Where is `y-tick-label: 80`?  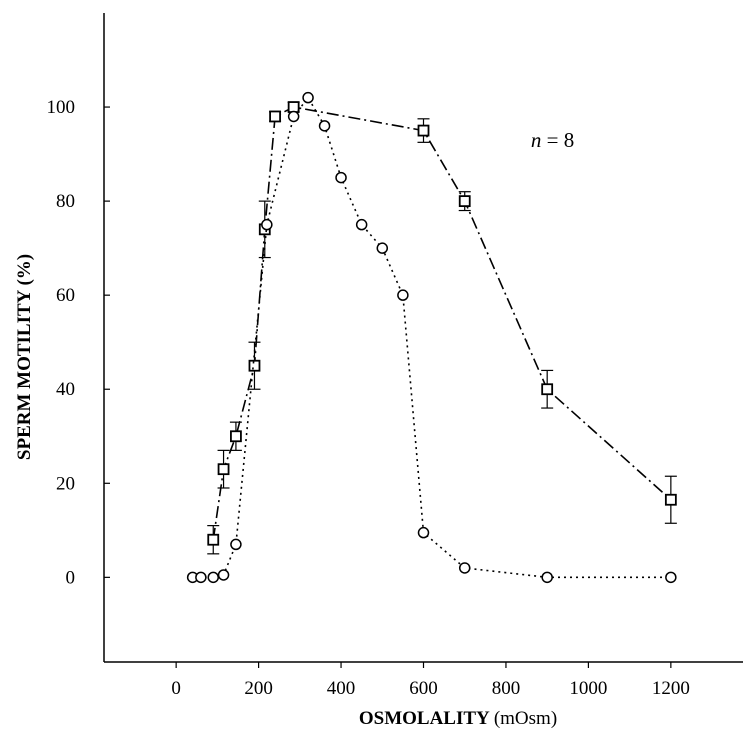
y-tick-label: 80 is located at coordinates (65, 201).